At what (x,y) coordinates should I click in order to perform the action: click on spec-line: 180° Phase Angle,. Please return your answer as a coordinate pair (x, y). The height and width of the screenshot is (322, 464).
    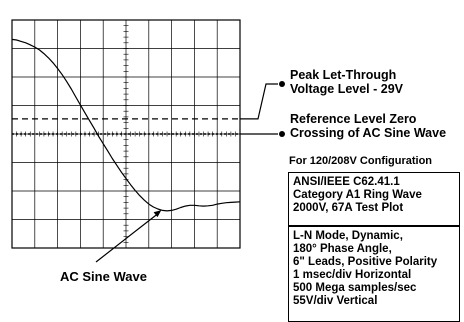
    Looking at the image, I should click on (342, 249).